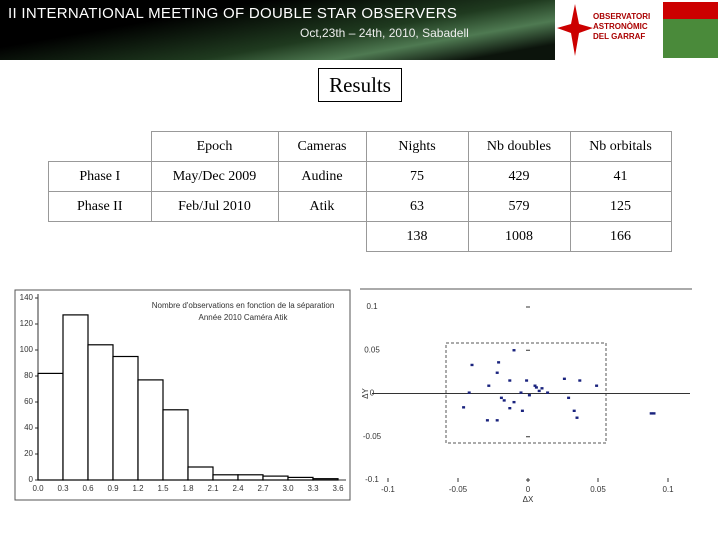 This screenshot has height=540, width=720. I want to click on x-tick-label: -0.1, so click(388, 489).